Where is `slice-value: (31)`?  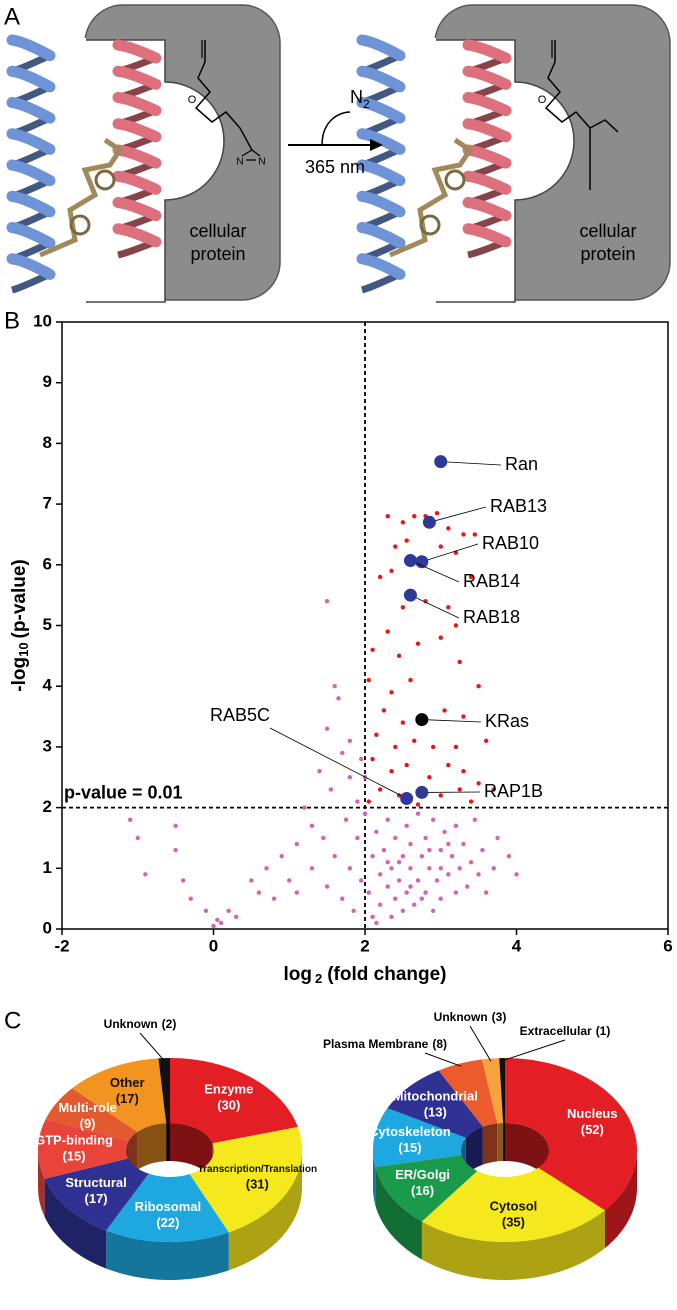 slice-value: (31) is located at coordinates (257, 1184).